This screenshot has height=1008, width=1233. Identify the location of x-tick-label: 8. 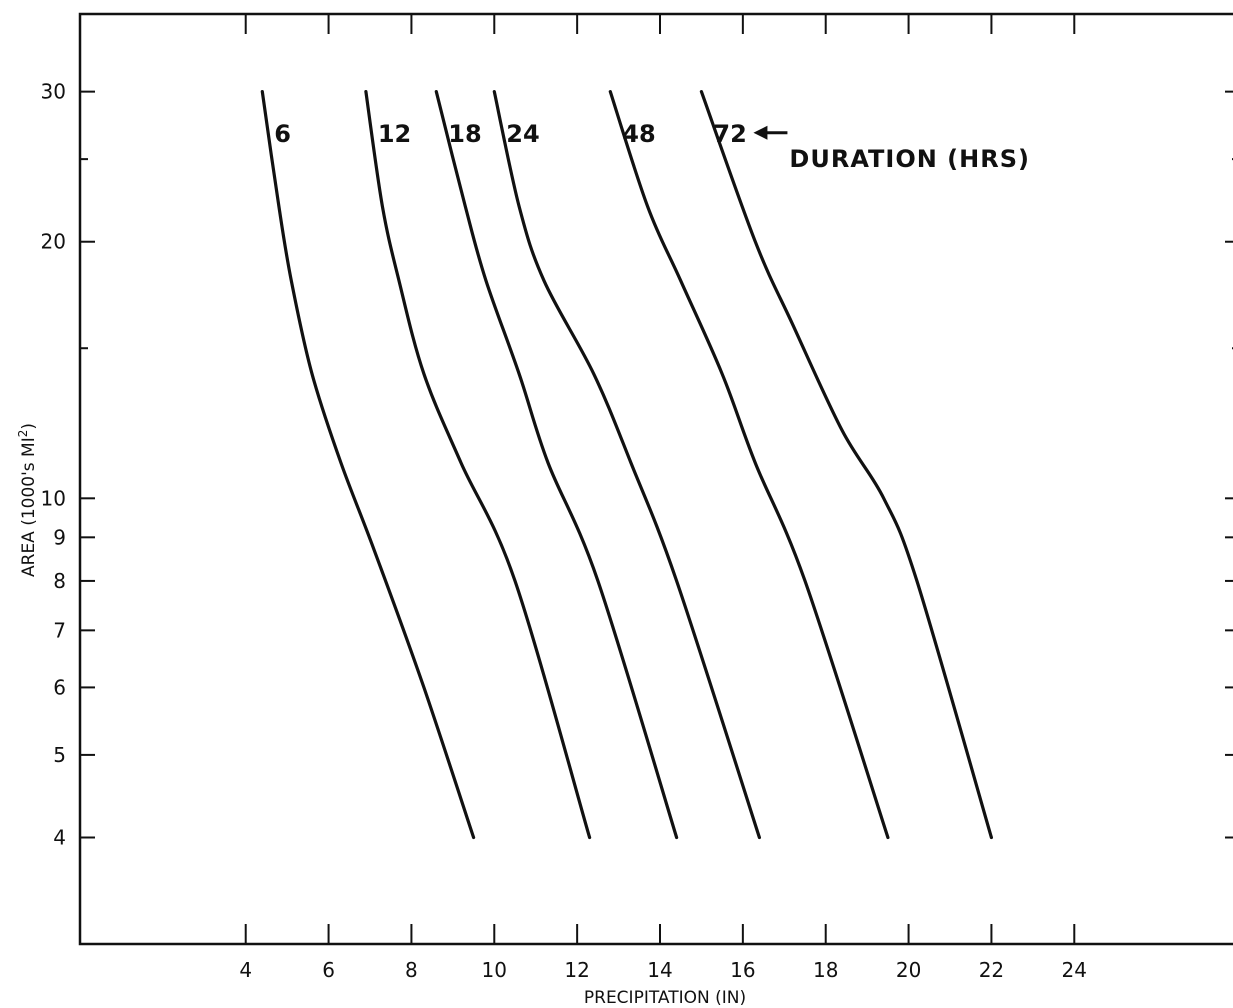
(411, 970).